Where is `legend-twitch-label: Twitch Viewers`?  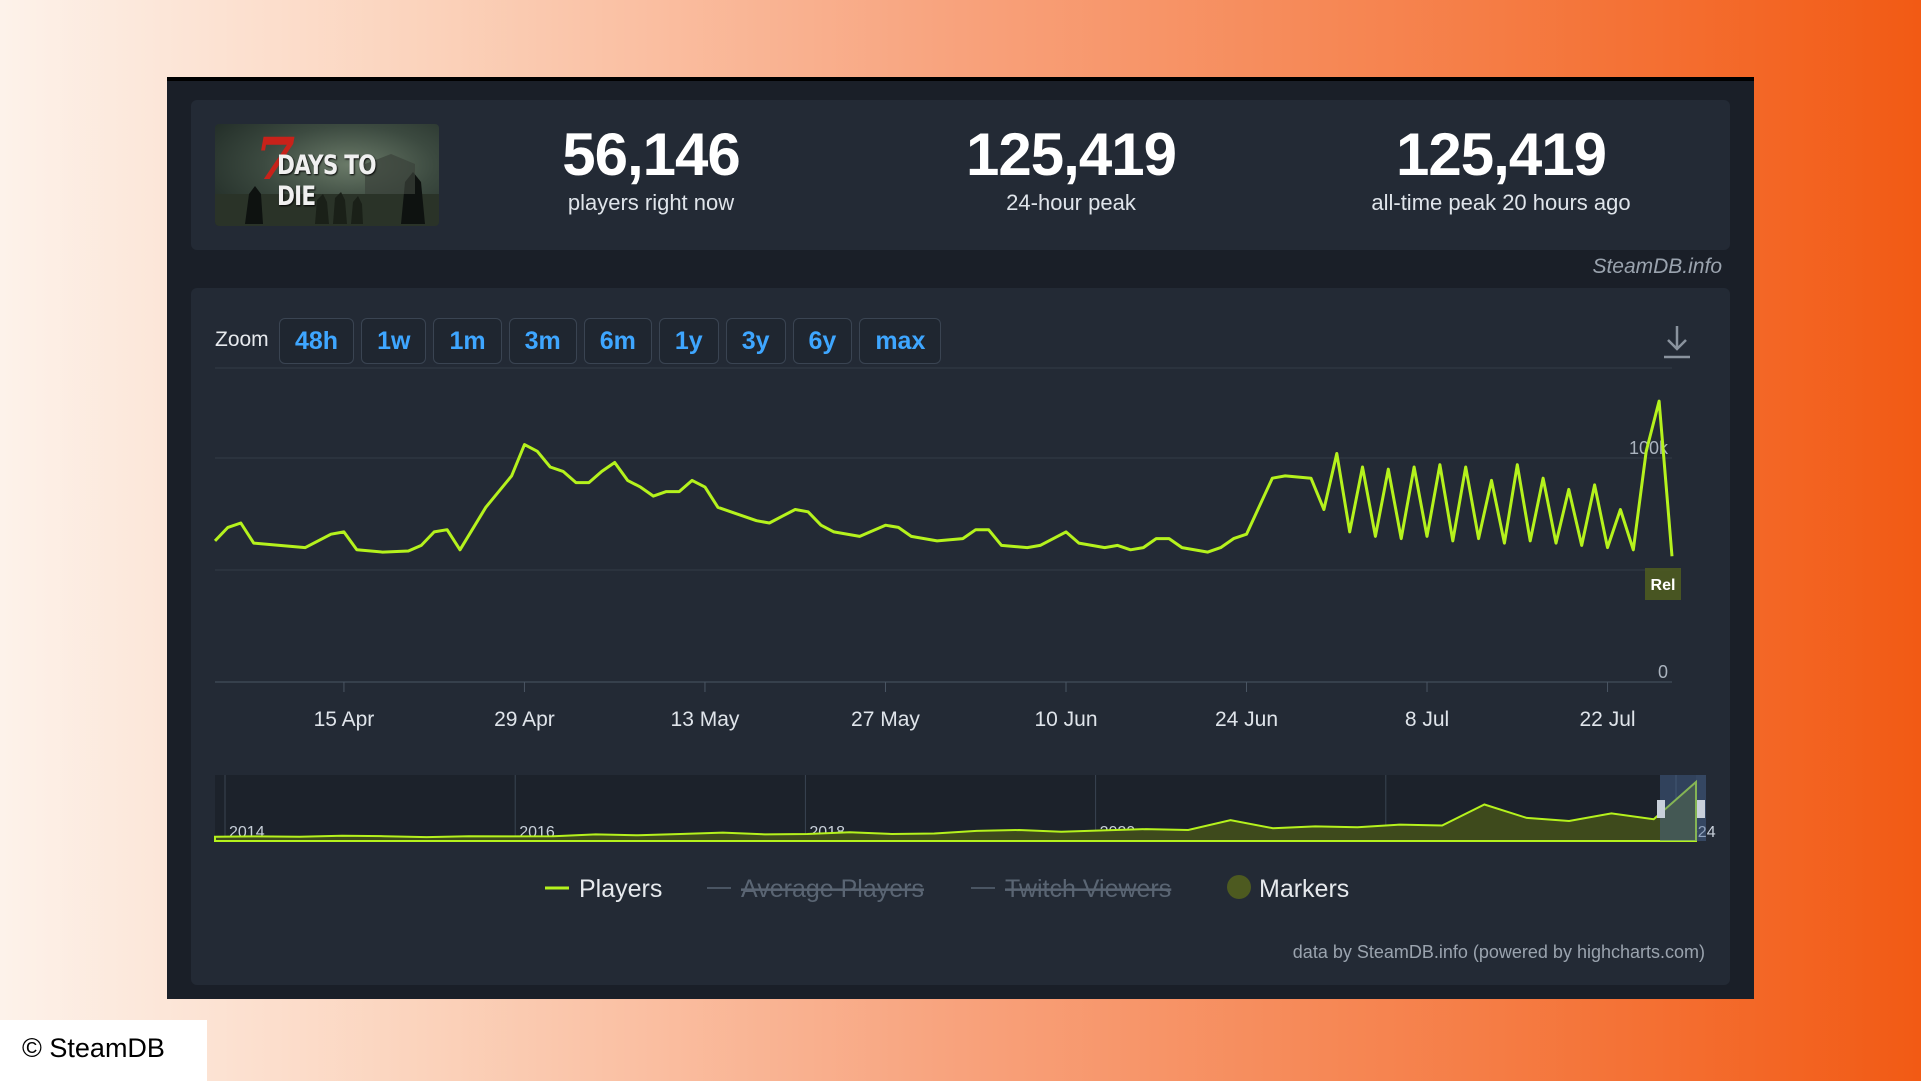
legend-twitch-label: Twitch Viewers is located at coordinates (1088, 889).